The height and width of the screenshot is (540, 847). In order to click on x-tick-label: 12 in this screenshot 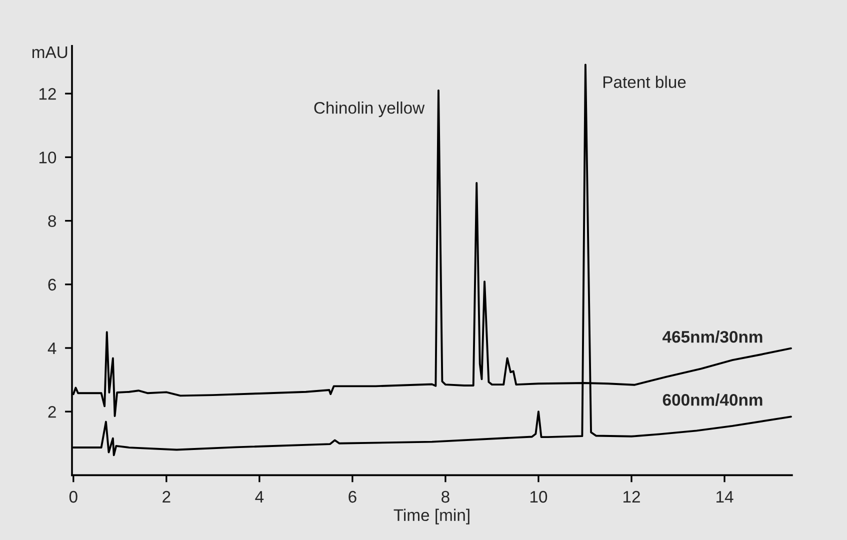, I will do `click(631, 496)`.